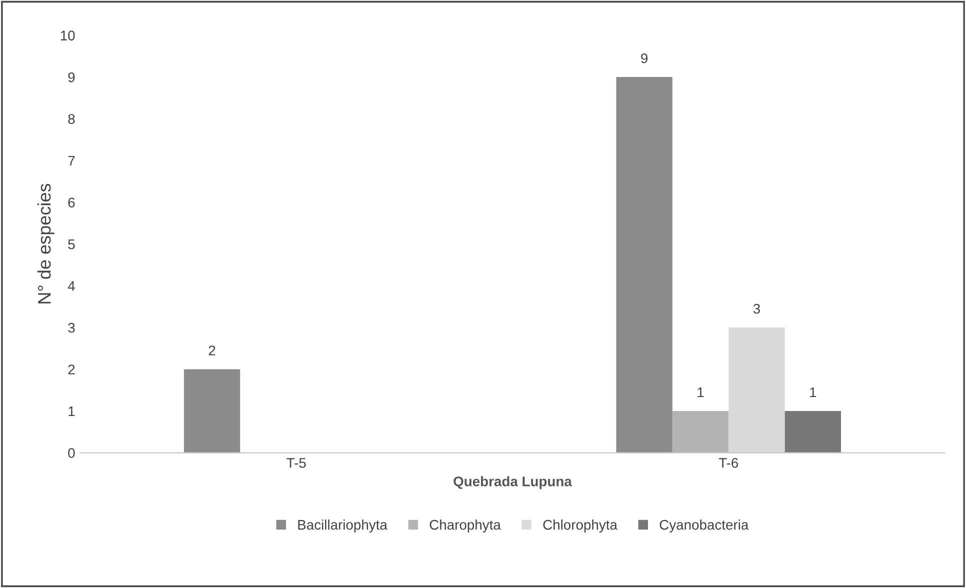 This screenshot has height=588, width=966. Describe the element at coordinates (644, 58) in the screenshot. I see `data-label: 9` at that location.